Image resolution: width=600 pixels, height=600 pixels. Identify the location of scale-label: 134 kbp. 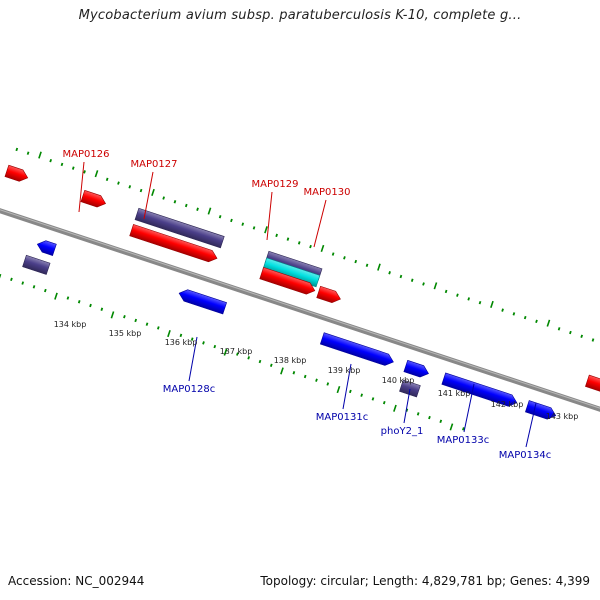
(70, 324).